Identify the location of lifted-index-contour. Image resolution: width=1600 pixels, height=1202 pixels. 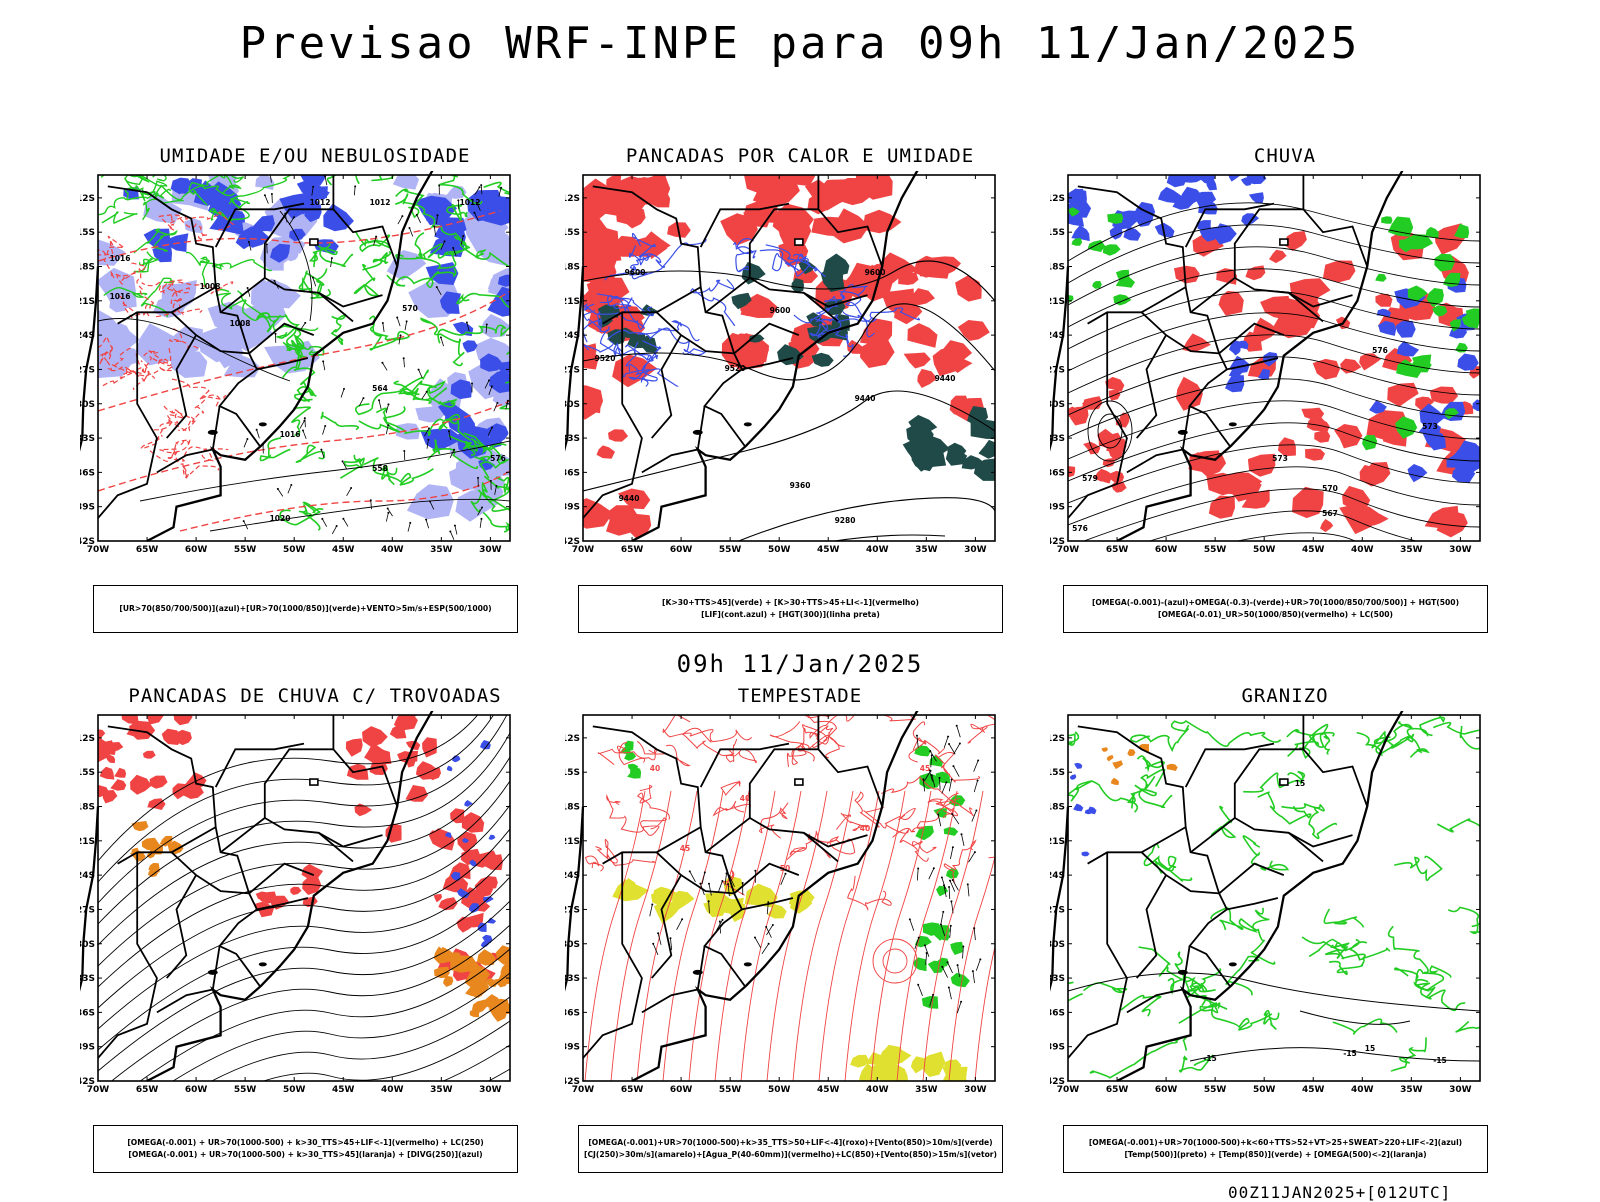
(713, 302).